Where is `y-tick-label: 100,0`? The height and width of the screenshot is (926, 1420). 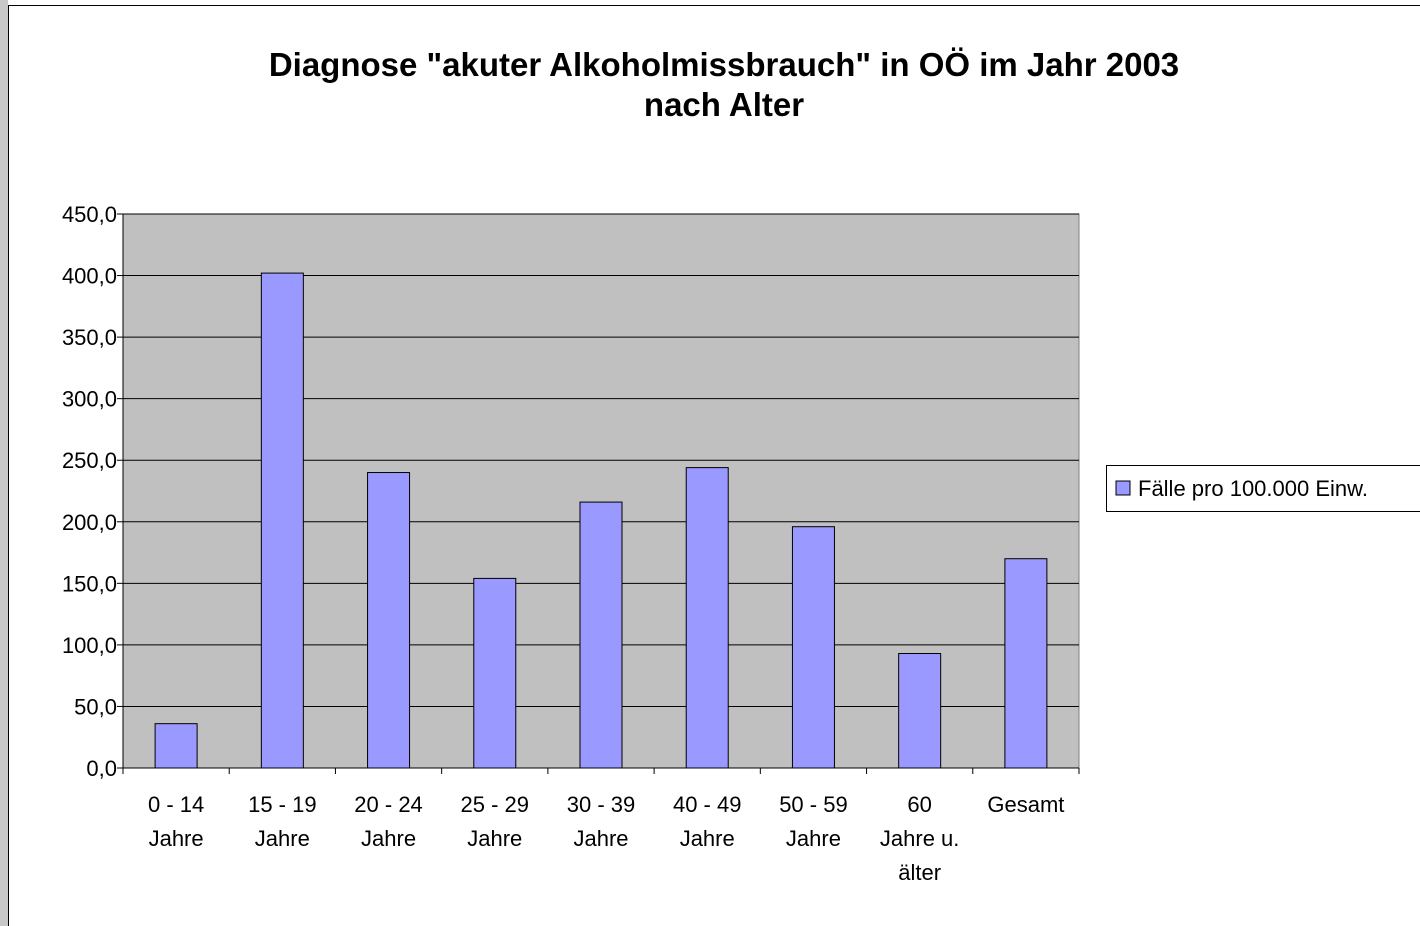 y-tick-label: 100,0 is located at coordinates (89, 645).